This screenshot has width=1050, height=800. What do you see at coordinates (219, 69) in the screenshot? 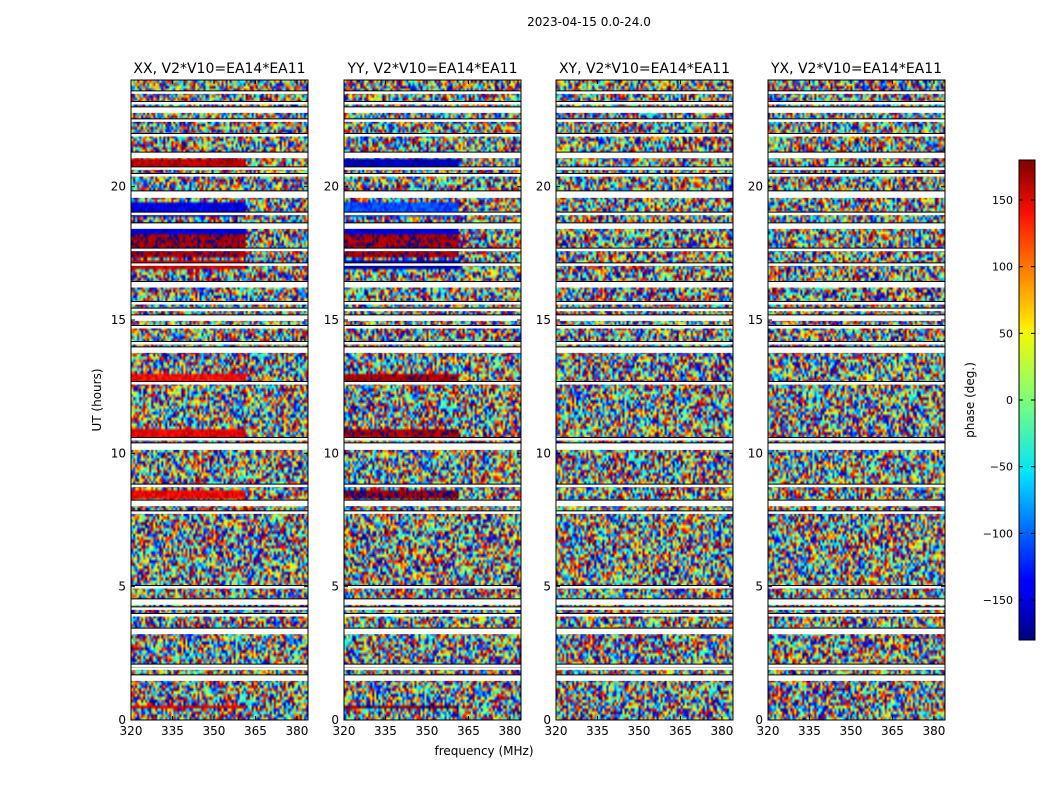
I see `panel-title: XX, V2*V10=EA14*EA11` at bounding box center [219, 69].